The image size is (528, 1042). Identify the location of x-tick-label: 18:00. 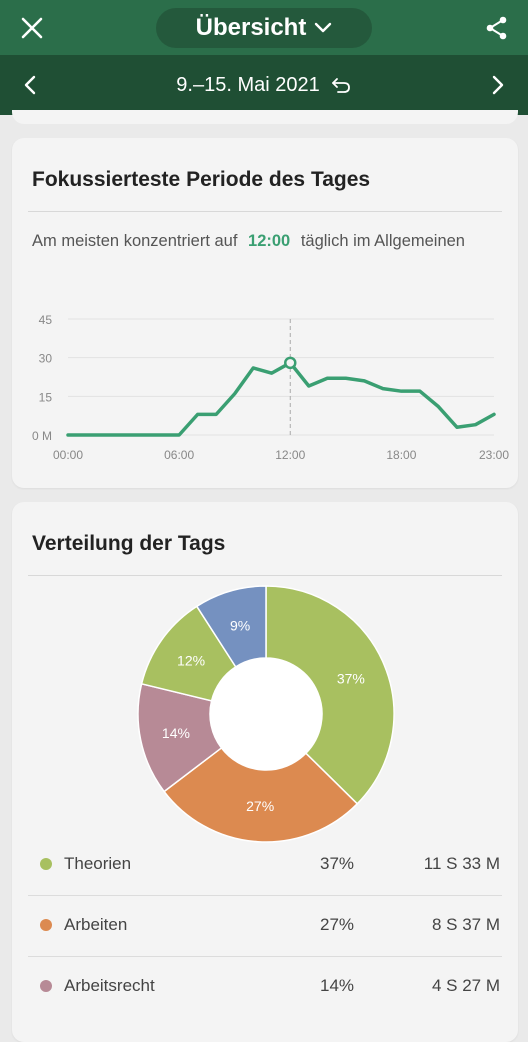
(401, 455).